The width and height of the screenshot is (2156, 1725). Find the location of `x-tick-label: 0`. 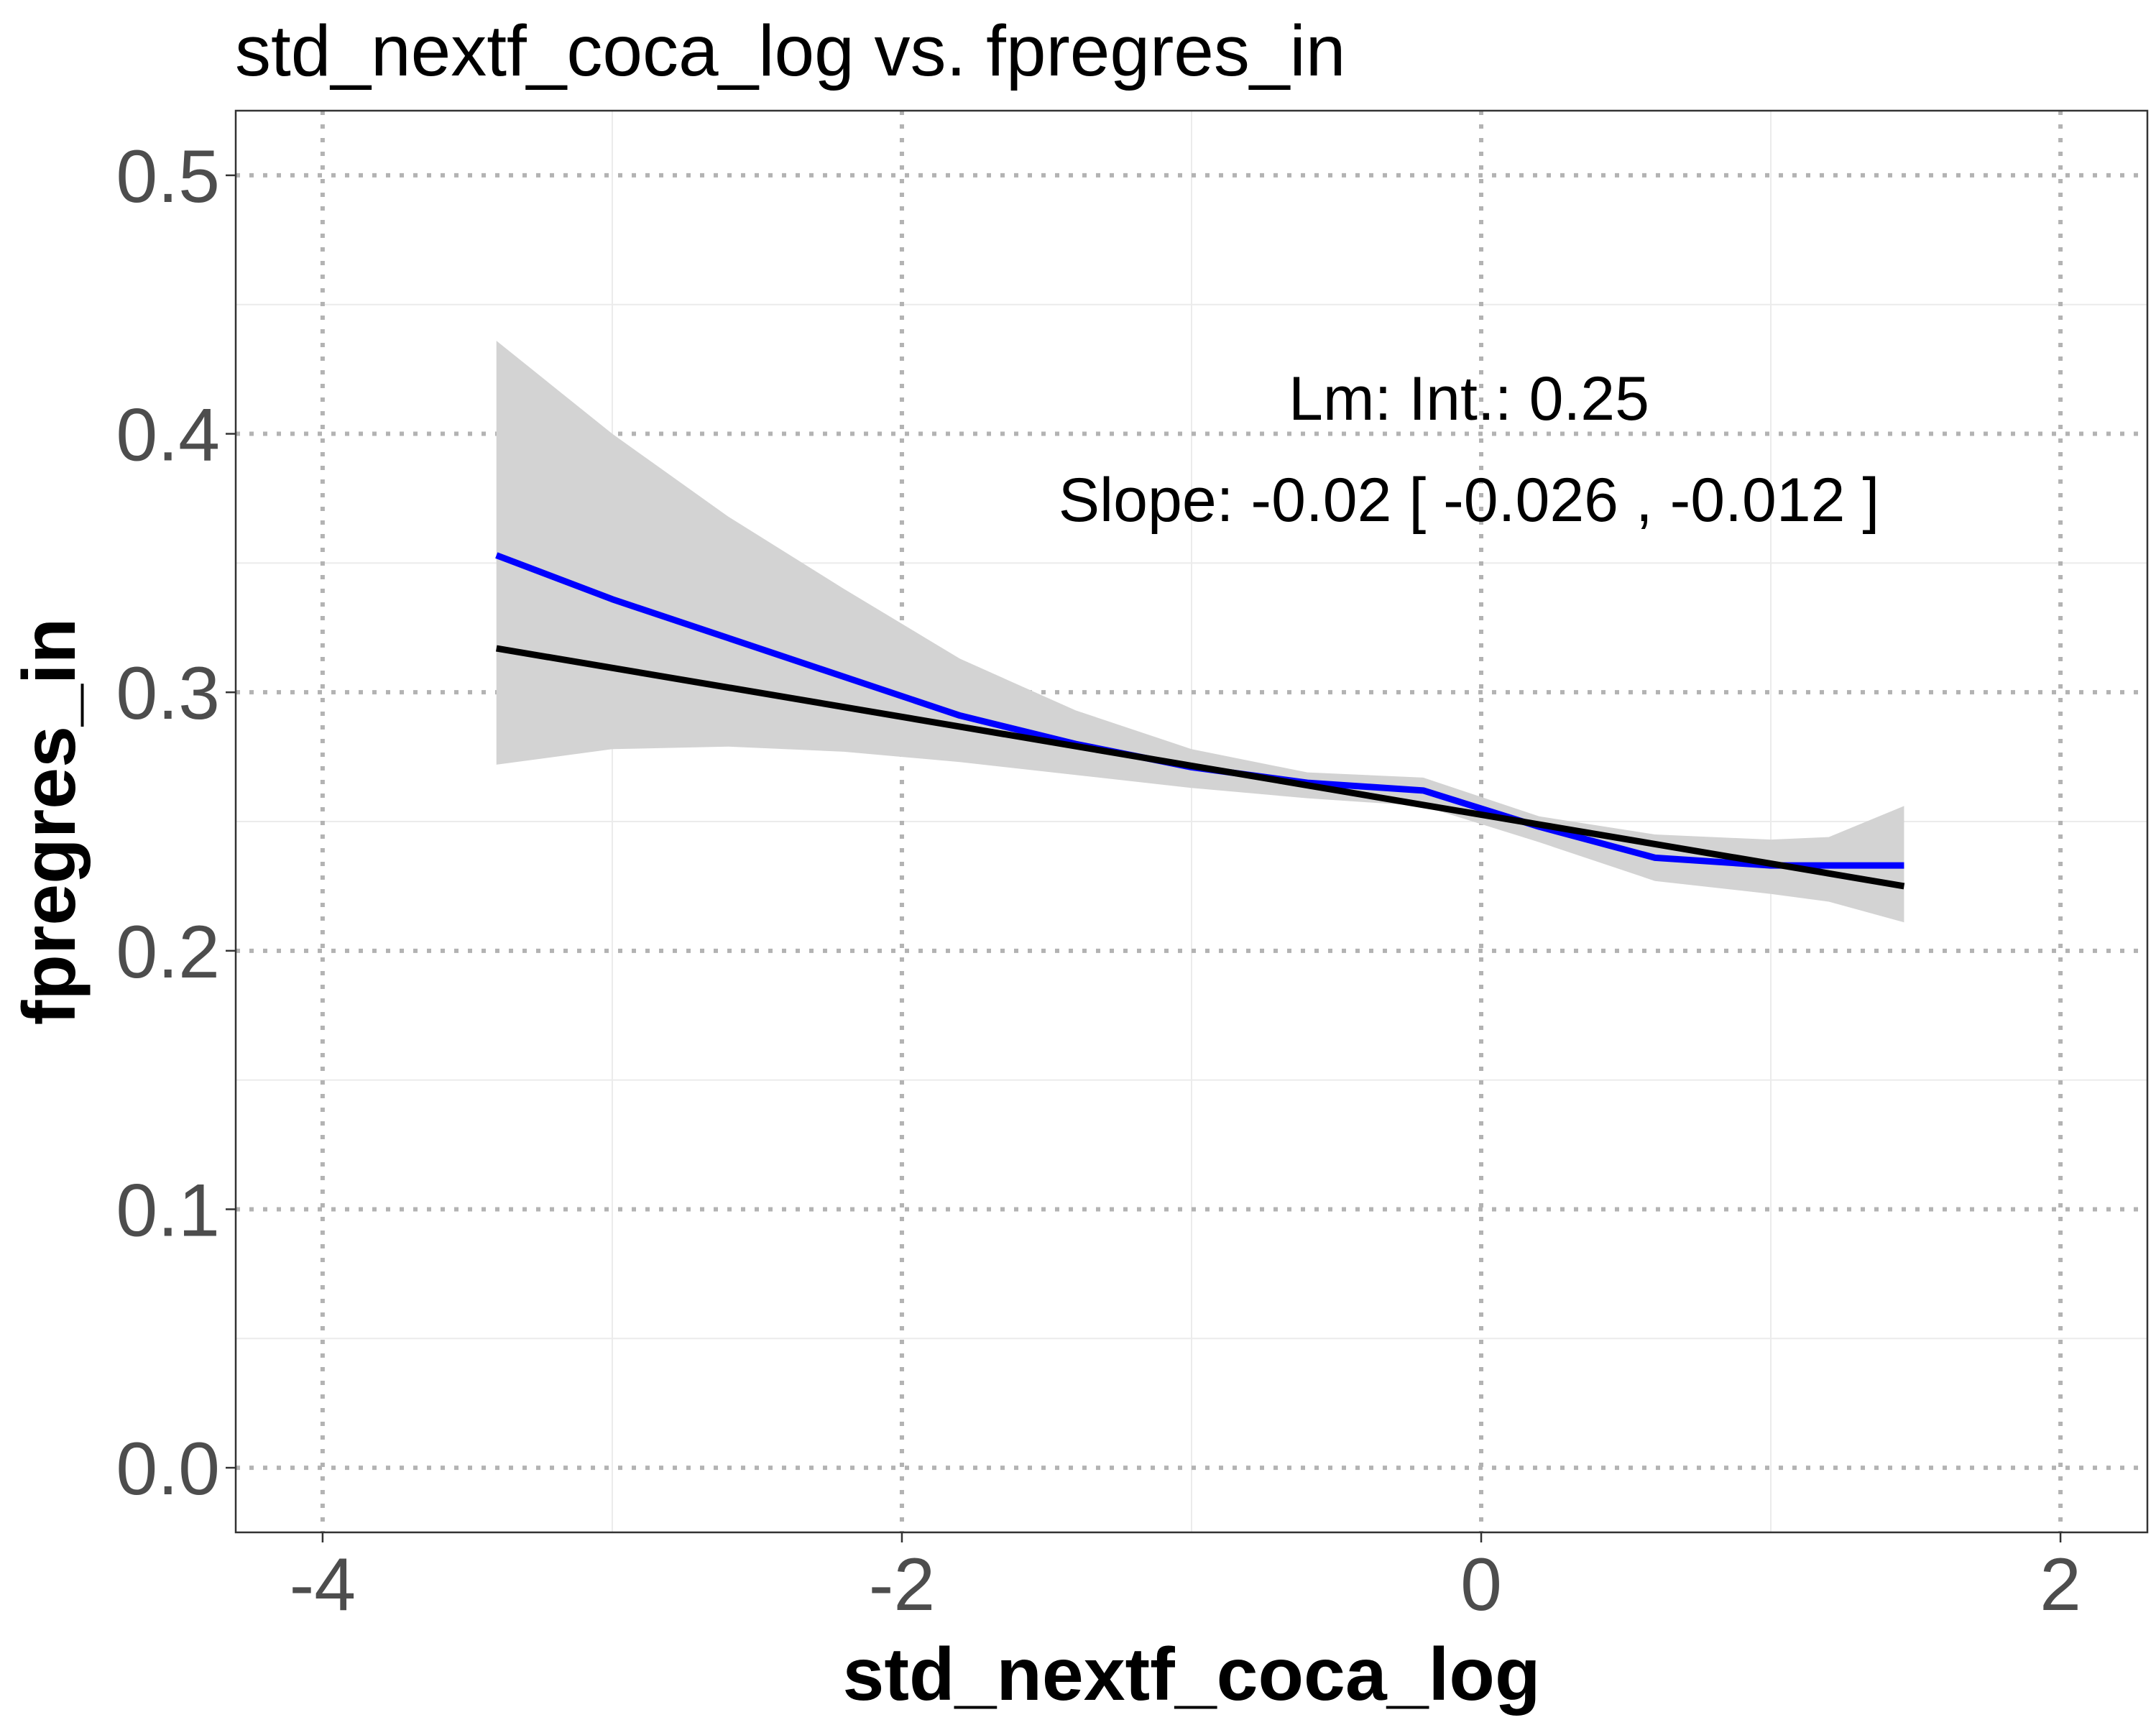

x-tick-label: 0 is located at coordinates (1481, 1585).